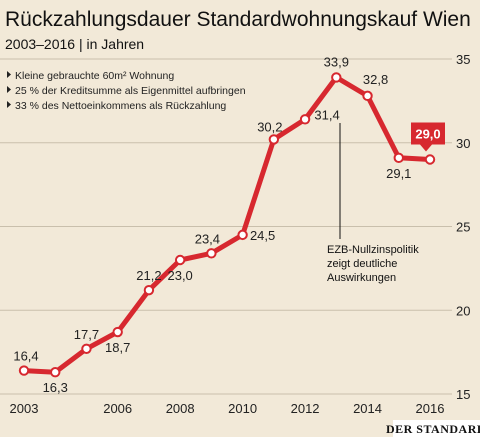 This screenshot has width=480, height=437. Describe the element at coordinates (242, 408) in the screenshot. I see `x-tick-label: 2010` at that location.